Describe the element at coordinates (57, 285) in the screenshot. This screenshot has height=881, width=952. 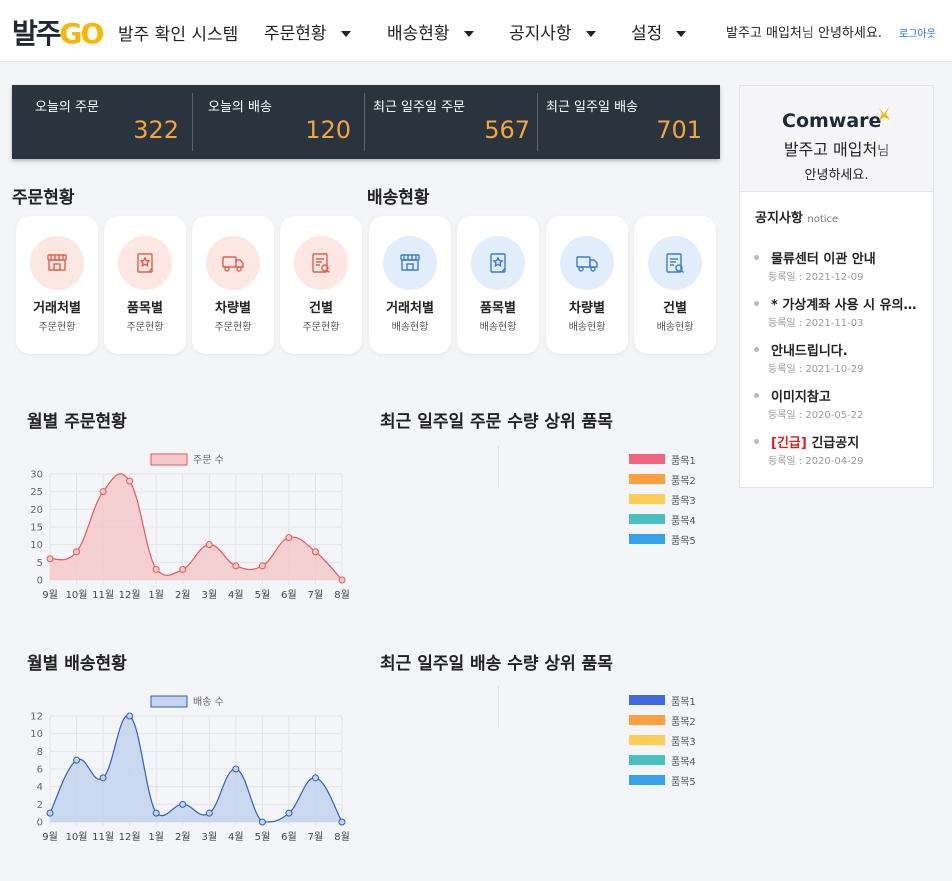
I see `tile-red-0: 거래처별 주문현황` at that location.